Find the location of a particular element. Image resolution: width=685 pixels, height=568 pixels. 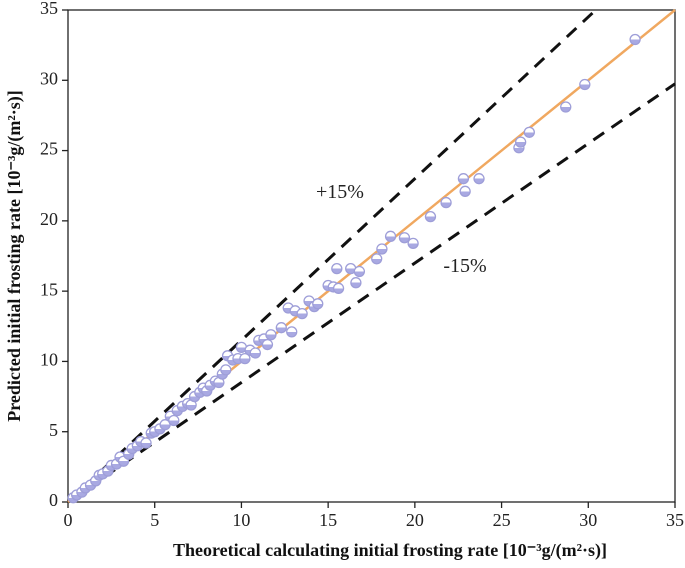

annotation: +15% is located at coordinates (340, 192).